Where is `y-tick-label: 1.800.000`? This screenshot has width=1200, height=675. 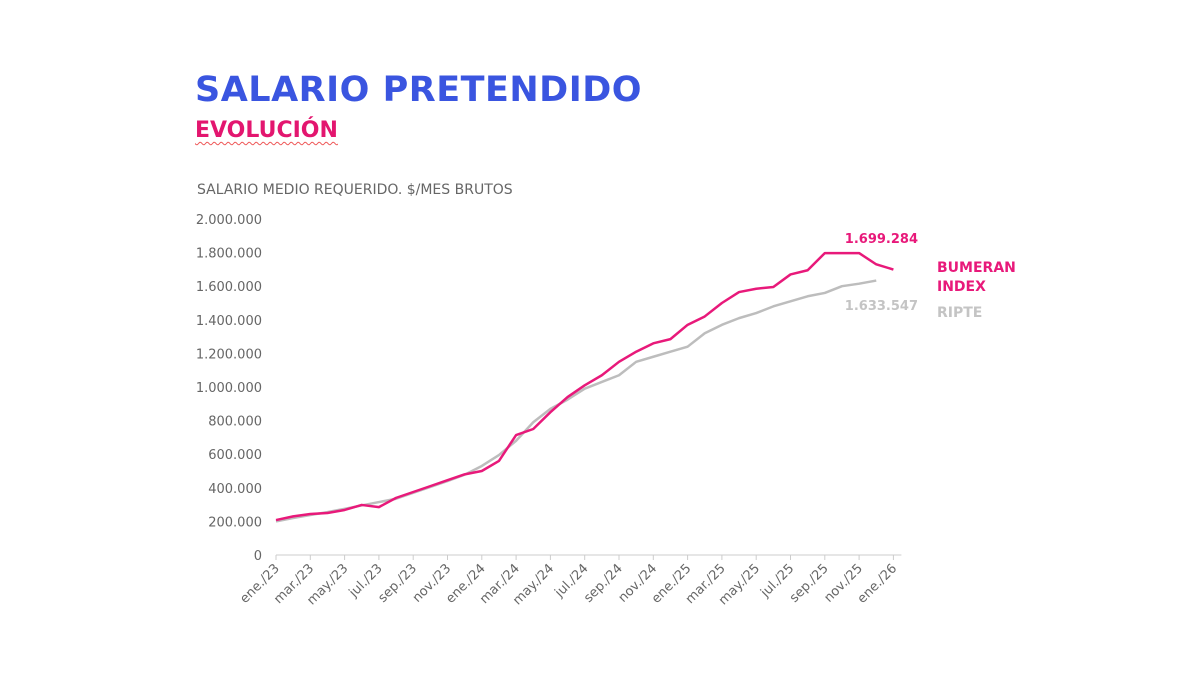
y-tick-label: 1.800.000 is located at coordinates (229, 254).